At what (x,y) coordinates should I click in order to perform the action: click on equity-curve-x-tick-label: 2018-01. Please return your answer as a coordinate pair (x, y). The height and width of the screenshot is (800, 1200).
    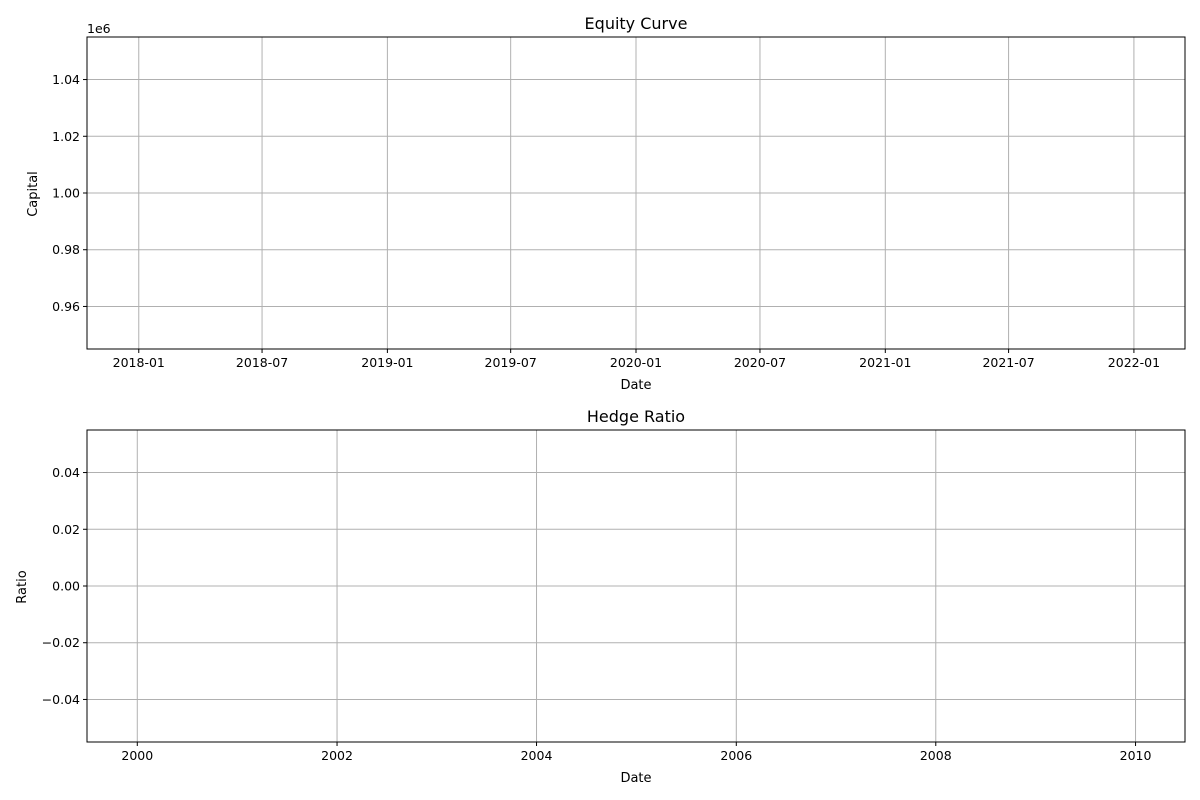
    Looking at the image, I should click on (139, 362).